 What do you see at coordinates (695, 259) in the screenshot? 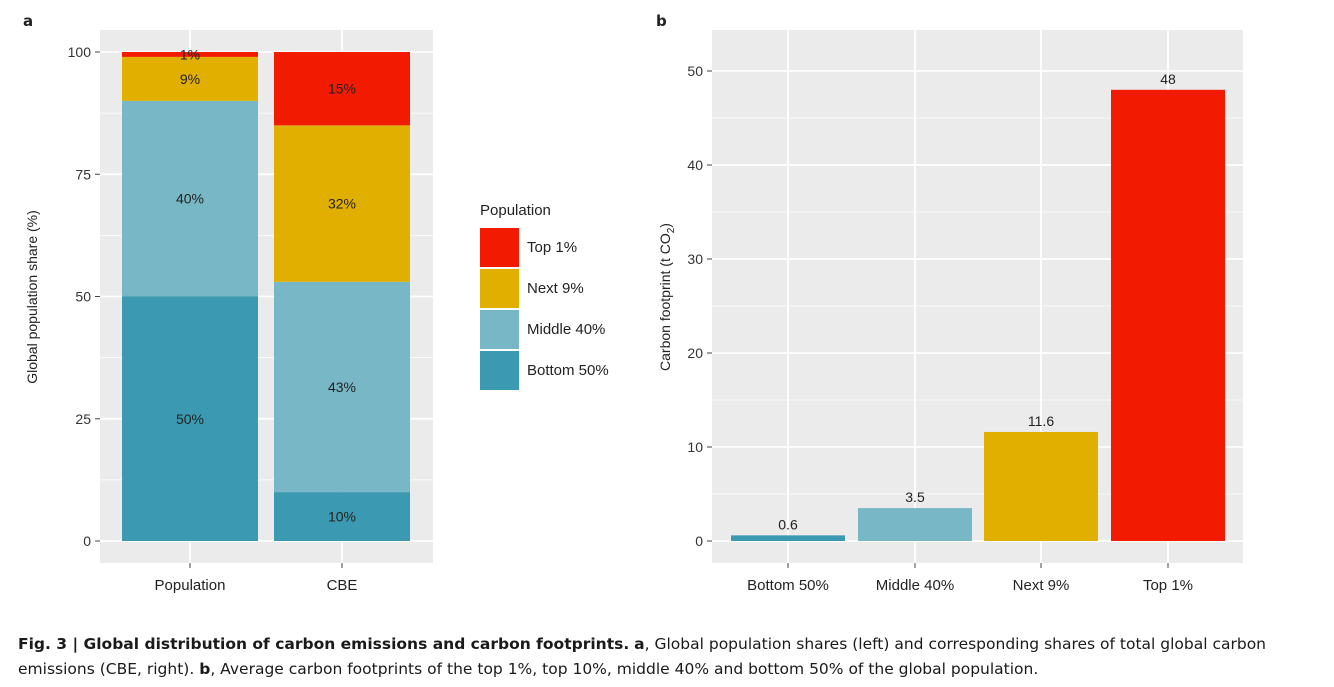
I see `y-tick-label: 30` at bounding box center [695, 259].